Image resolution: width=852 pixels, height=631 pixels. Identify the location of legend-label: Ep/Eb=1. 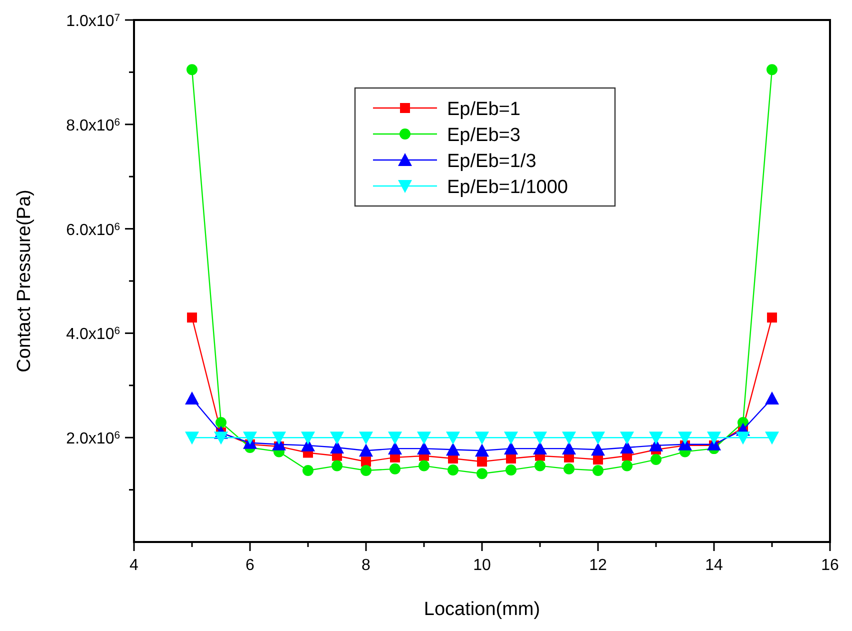
(483, 109).